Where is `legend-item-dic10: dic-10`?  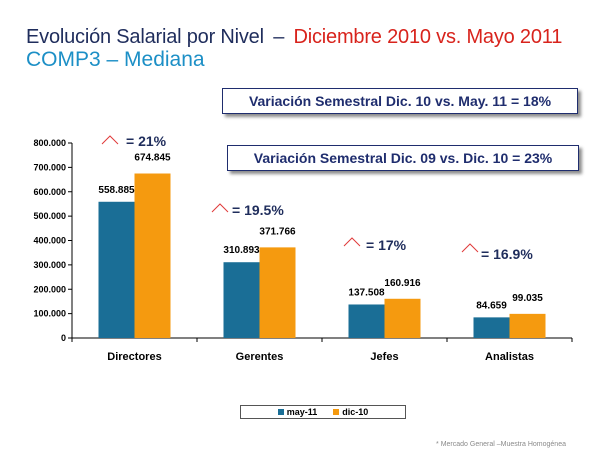 legend-item-dic10: dic-10 is located at coordinates (350, 412).